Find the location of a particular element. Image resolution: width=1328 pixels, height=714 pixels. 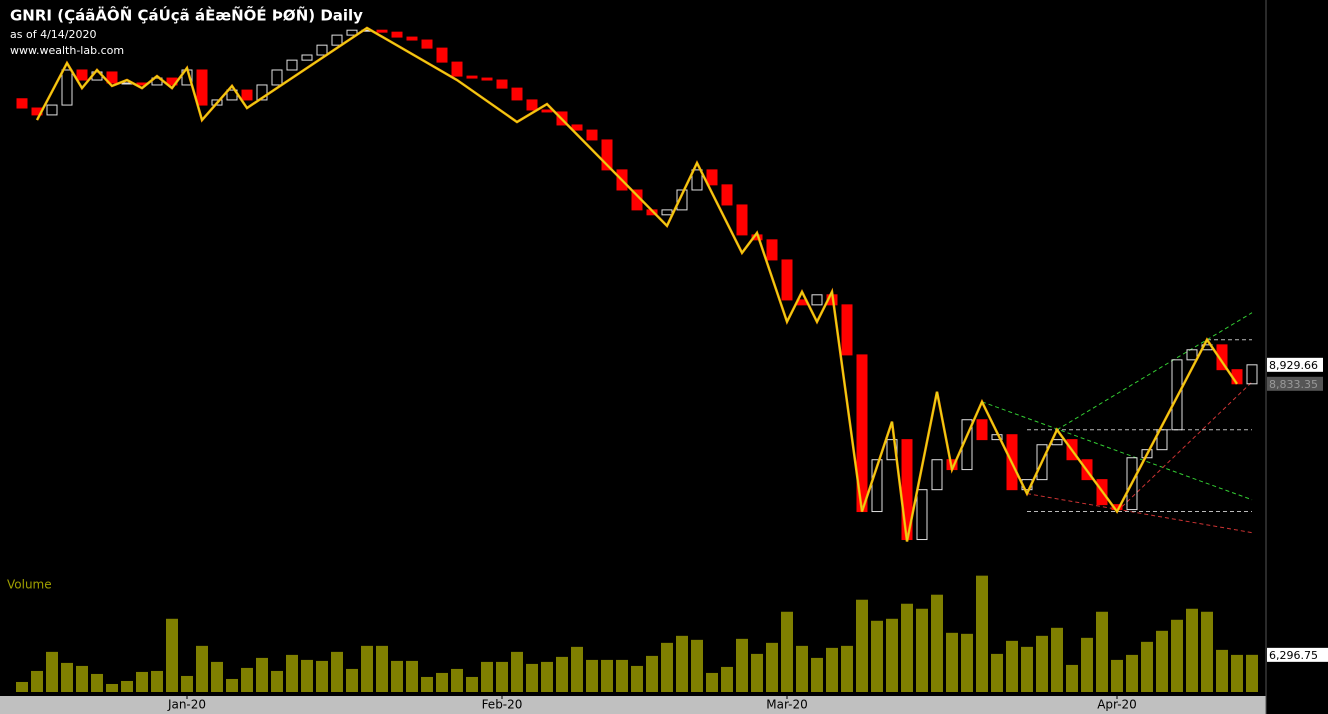

volume-label: Volume is located at coordinates (29, 585).